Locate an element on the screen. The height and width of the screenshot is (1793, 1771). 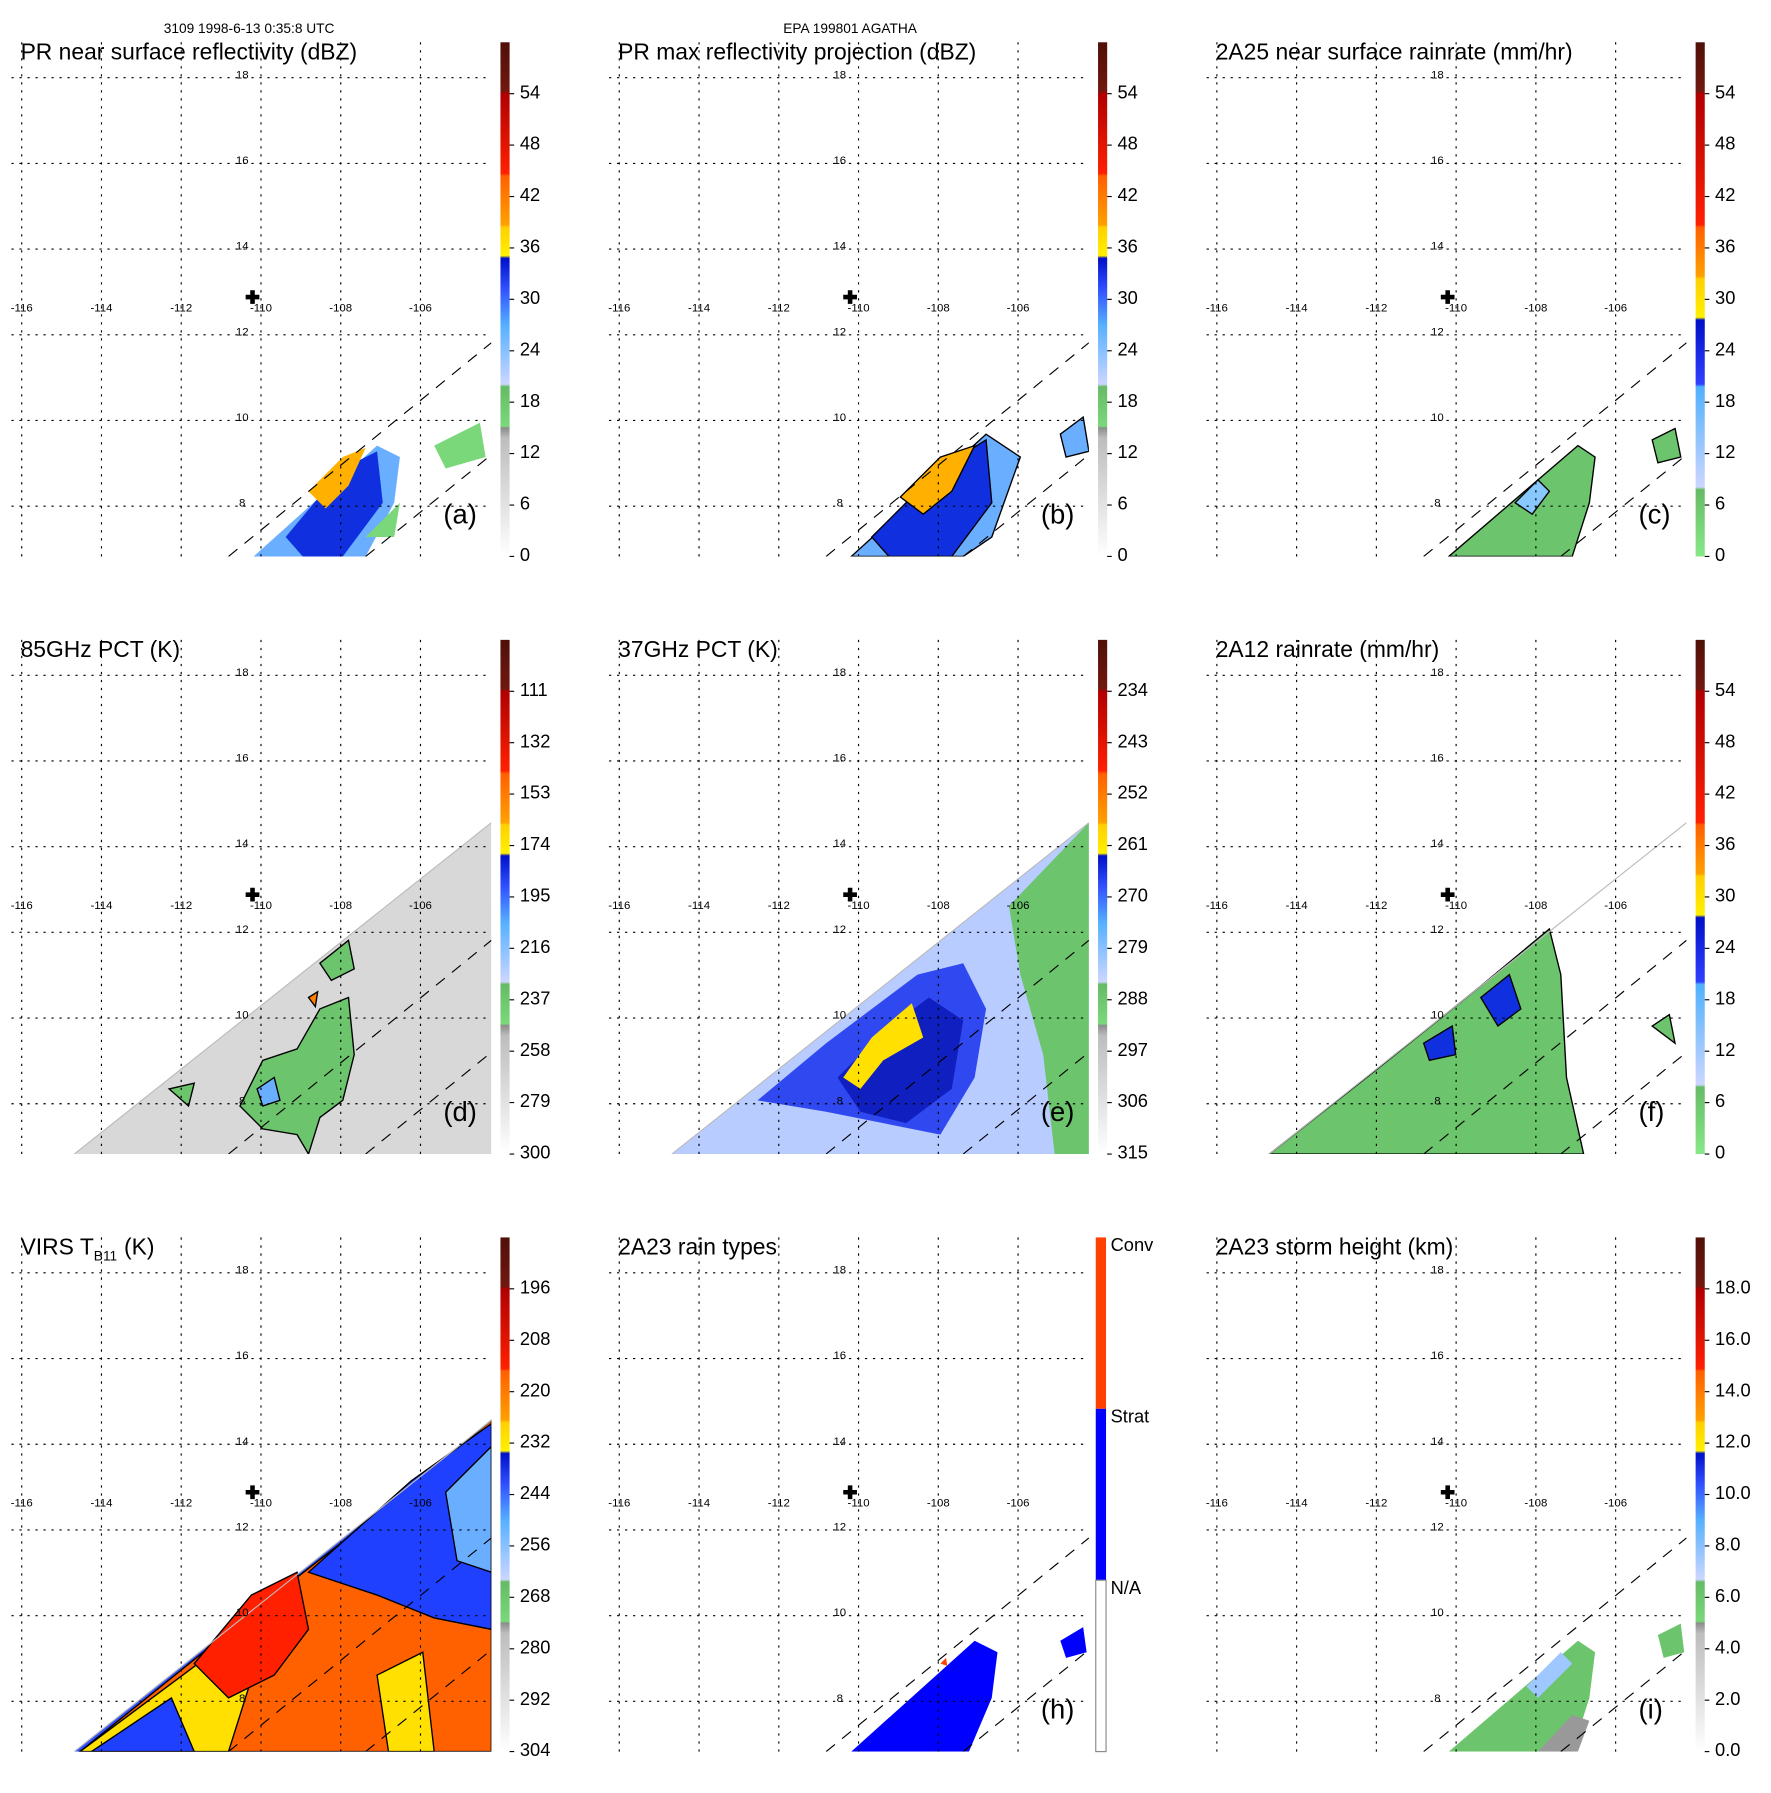
swath-edge is located at coordinates (282, 988).